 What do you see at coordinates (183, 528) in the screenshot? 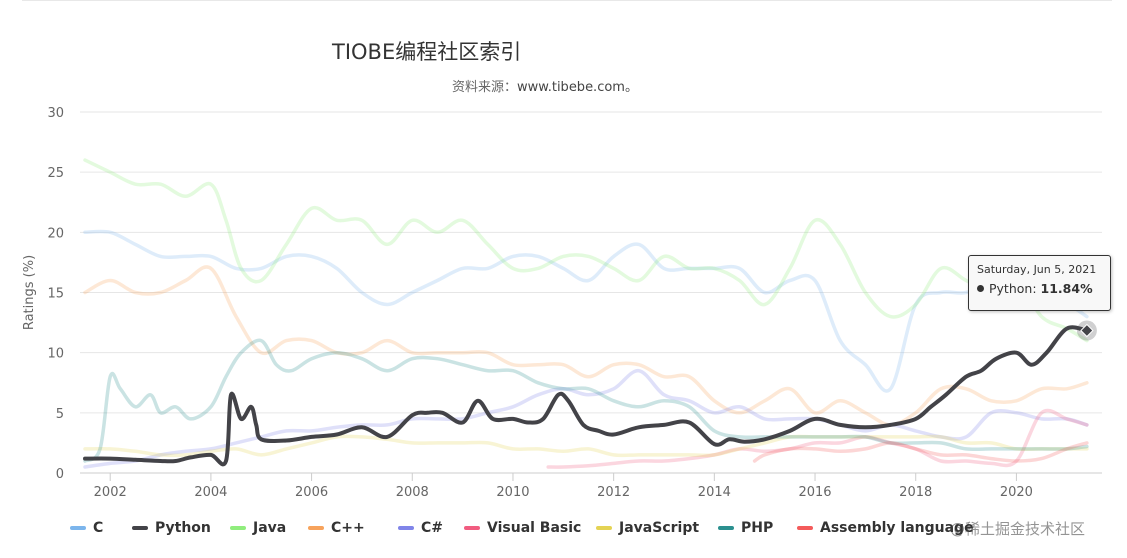
I see `legend-label: Python` at bounding box center [183, 528].